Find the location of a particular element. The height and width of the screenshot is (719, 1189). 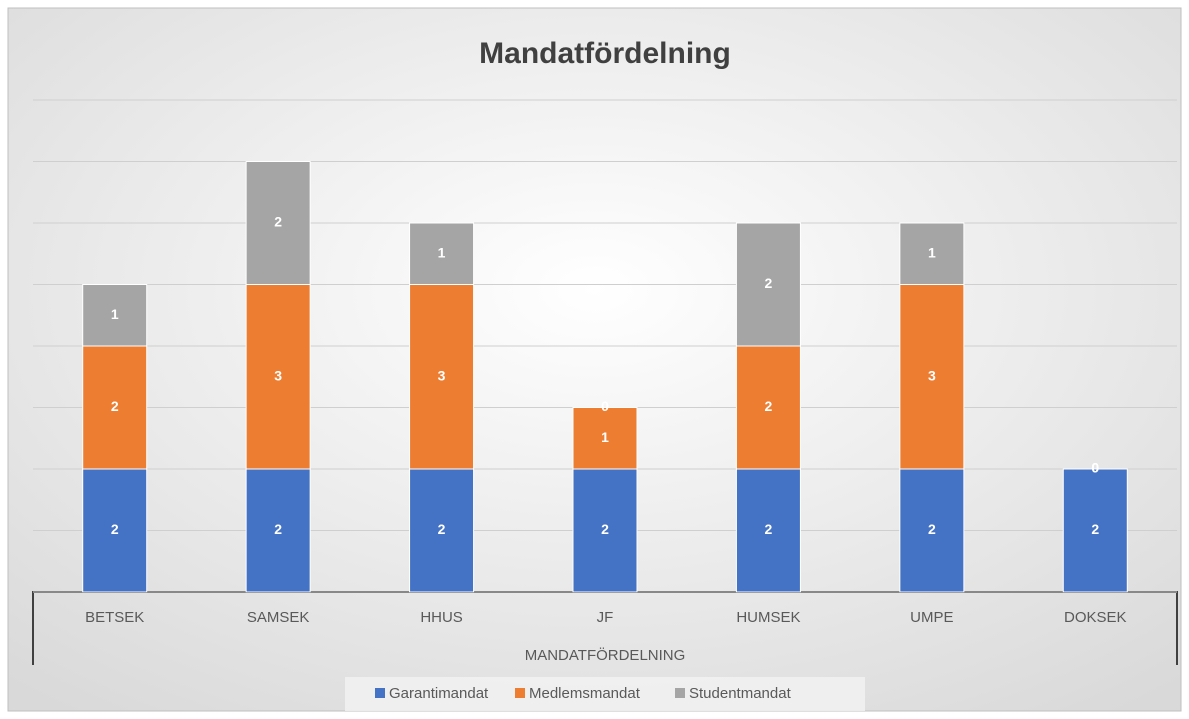

x-tick-label: HUMSEK is located at coordinates (768, 617).